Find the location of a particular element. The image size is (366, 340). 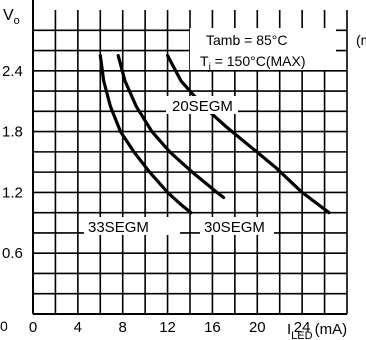

label-bg-20segm is located at coordinates (202, 105).